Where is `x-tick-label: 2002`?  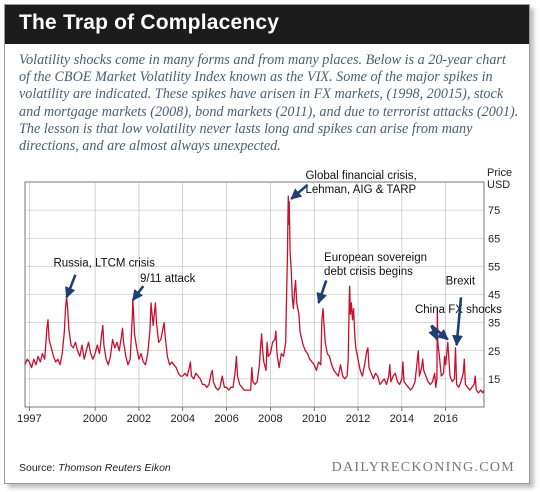
x-tick-label: 2002 is located at coordinates (139, 419).